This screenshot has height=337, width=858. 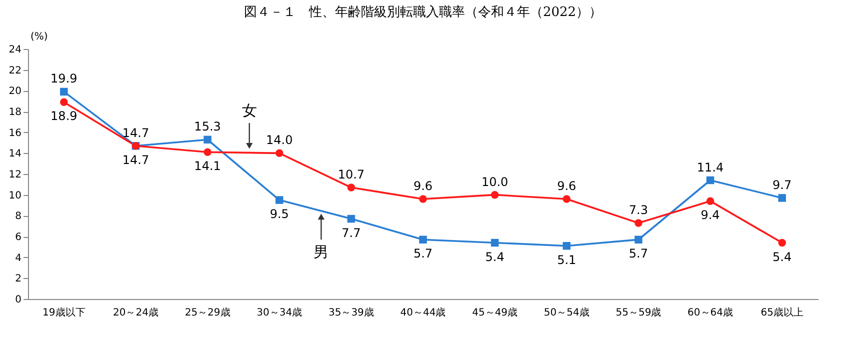 I want to click on y-tick-label: 14, so click(x=15, y=154).